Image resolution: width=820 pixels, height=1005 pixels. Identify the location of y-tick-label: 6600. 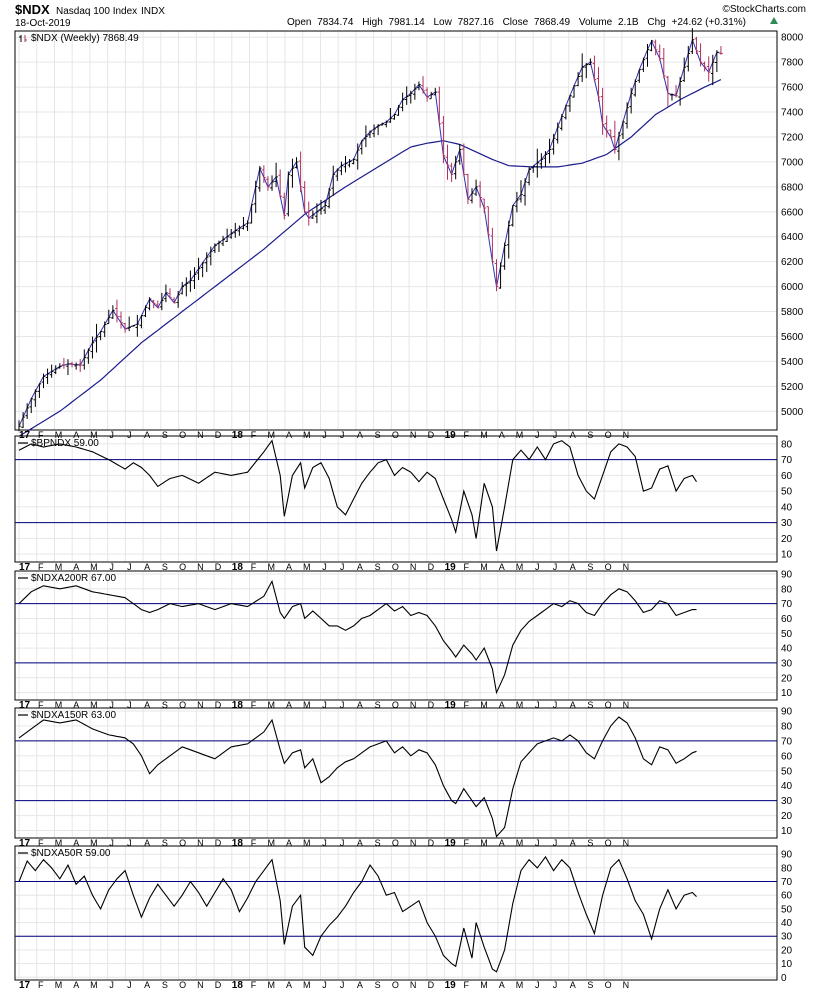
(792, 212).